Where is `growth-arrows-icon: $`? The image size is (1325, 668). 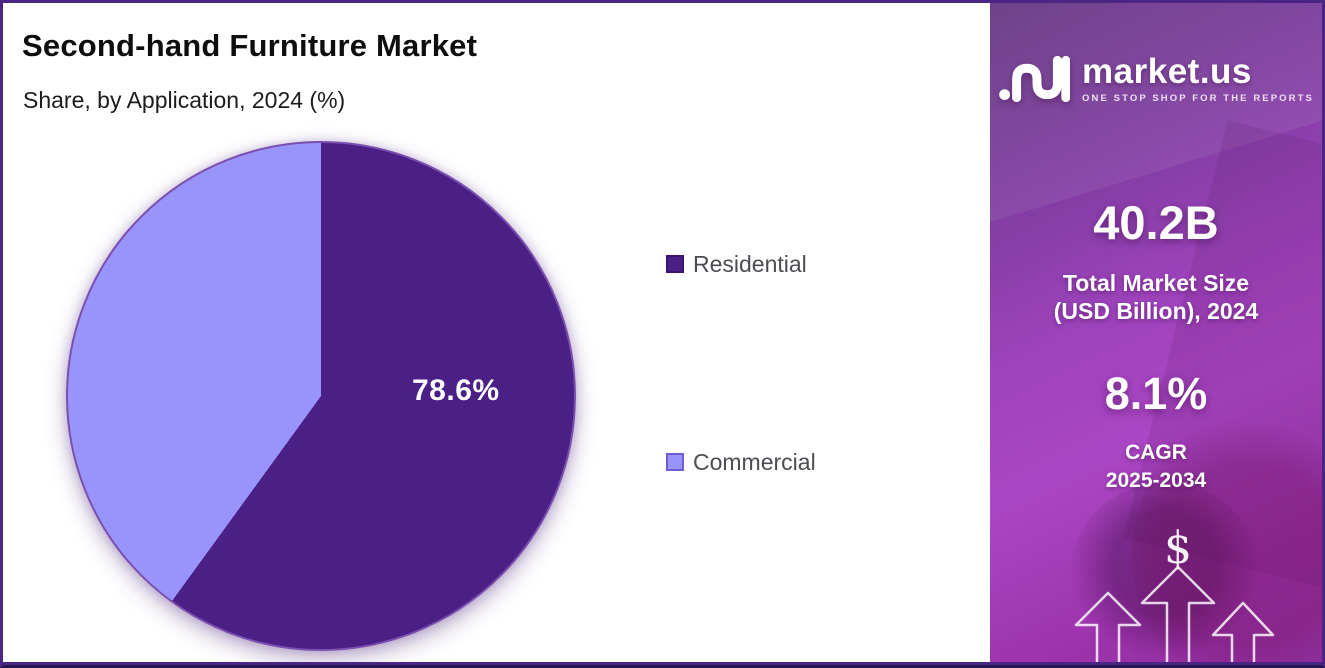
growth-arrows-icon: $ is located at coordinates (1174, 592).